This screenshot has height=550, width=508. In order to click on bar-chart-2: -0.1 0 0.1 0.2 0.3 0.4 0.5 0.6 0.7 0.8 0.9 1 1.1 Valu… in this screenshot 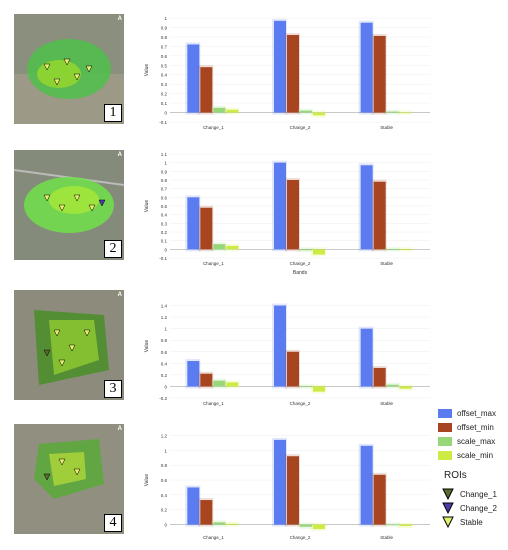, I will do `click(290, 213)`.